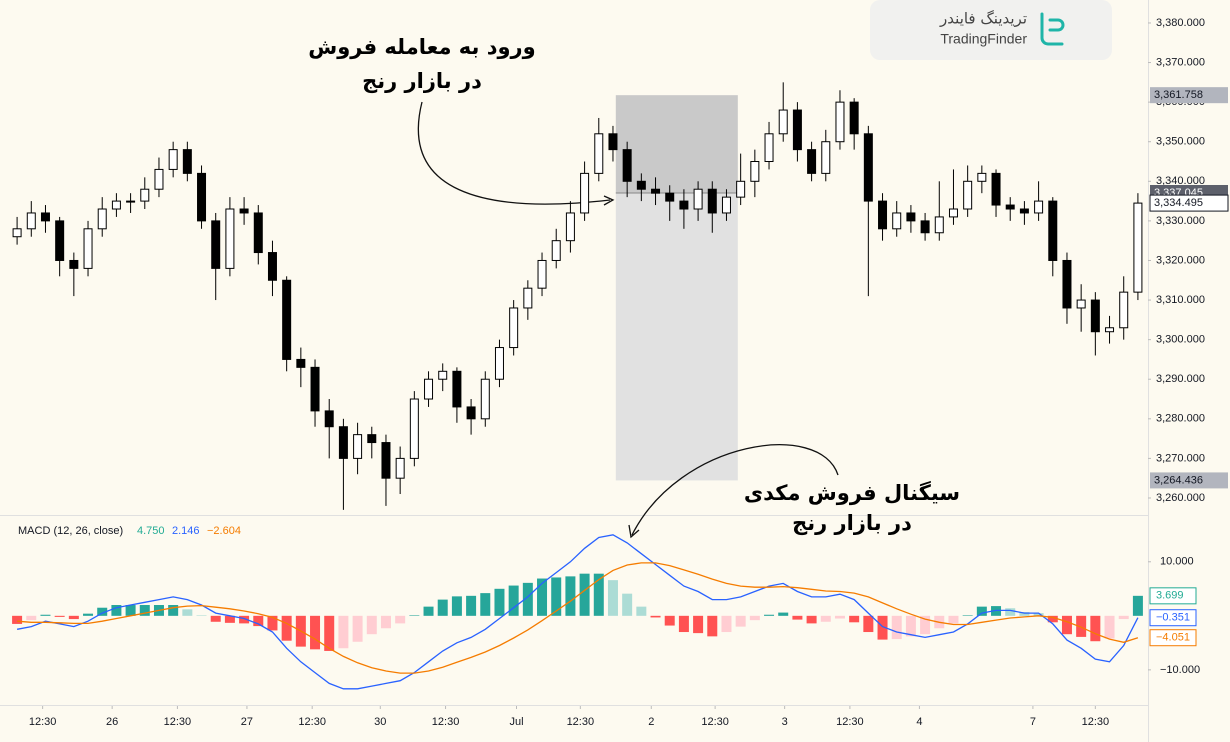  What do you see at coordinates (1180, 142) in the screenshot?
I see `y-tick-label: 3,350.000` at bounding box center [1180, 142].